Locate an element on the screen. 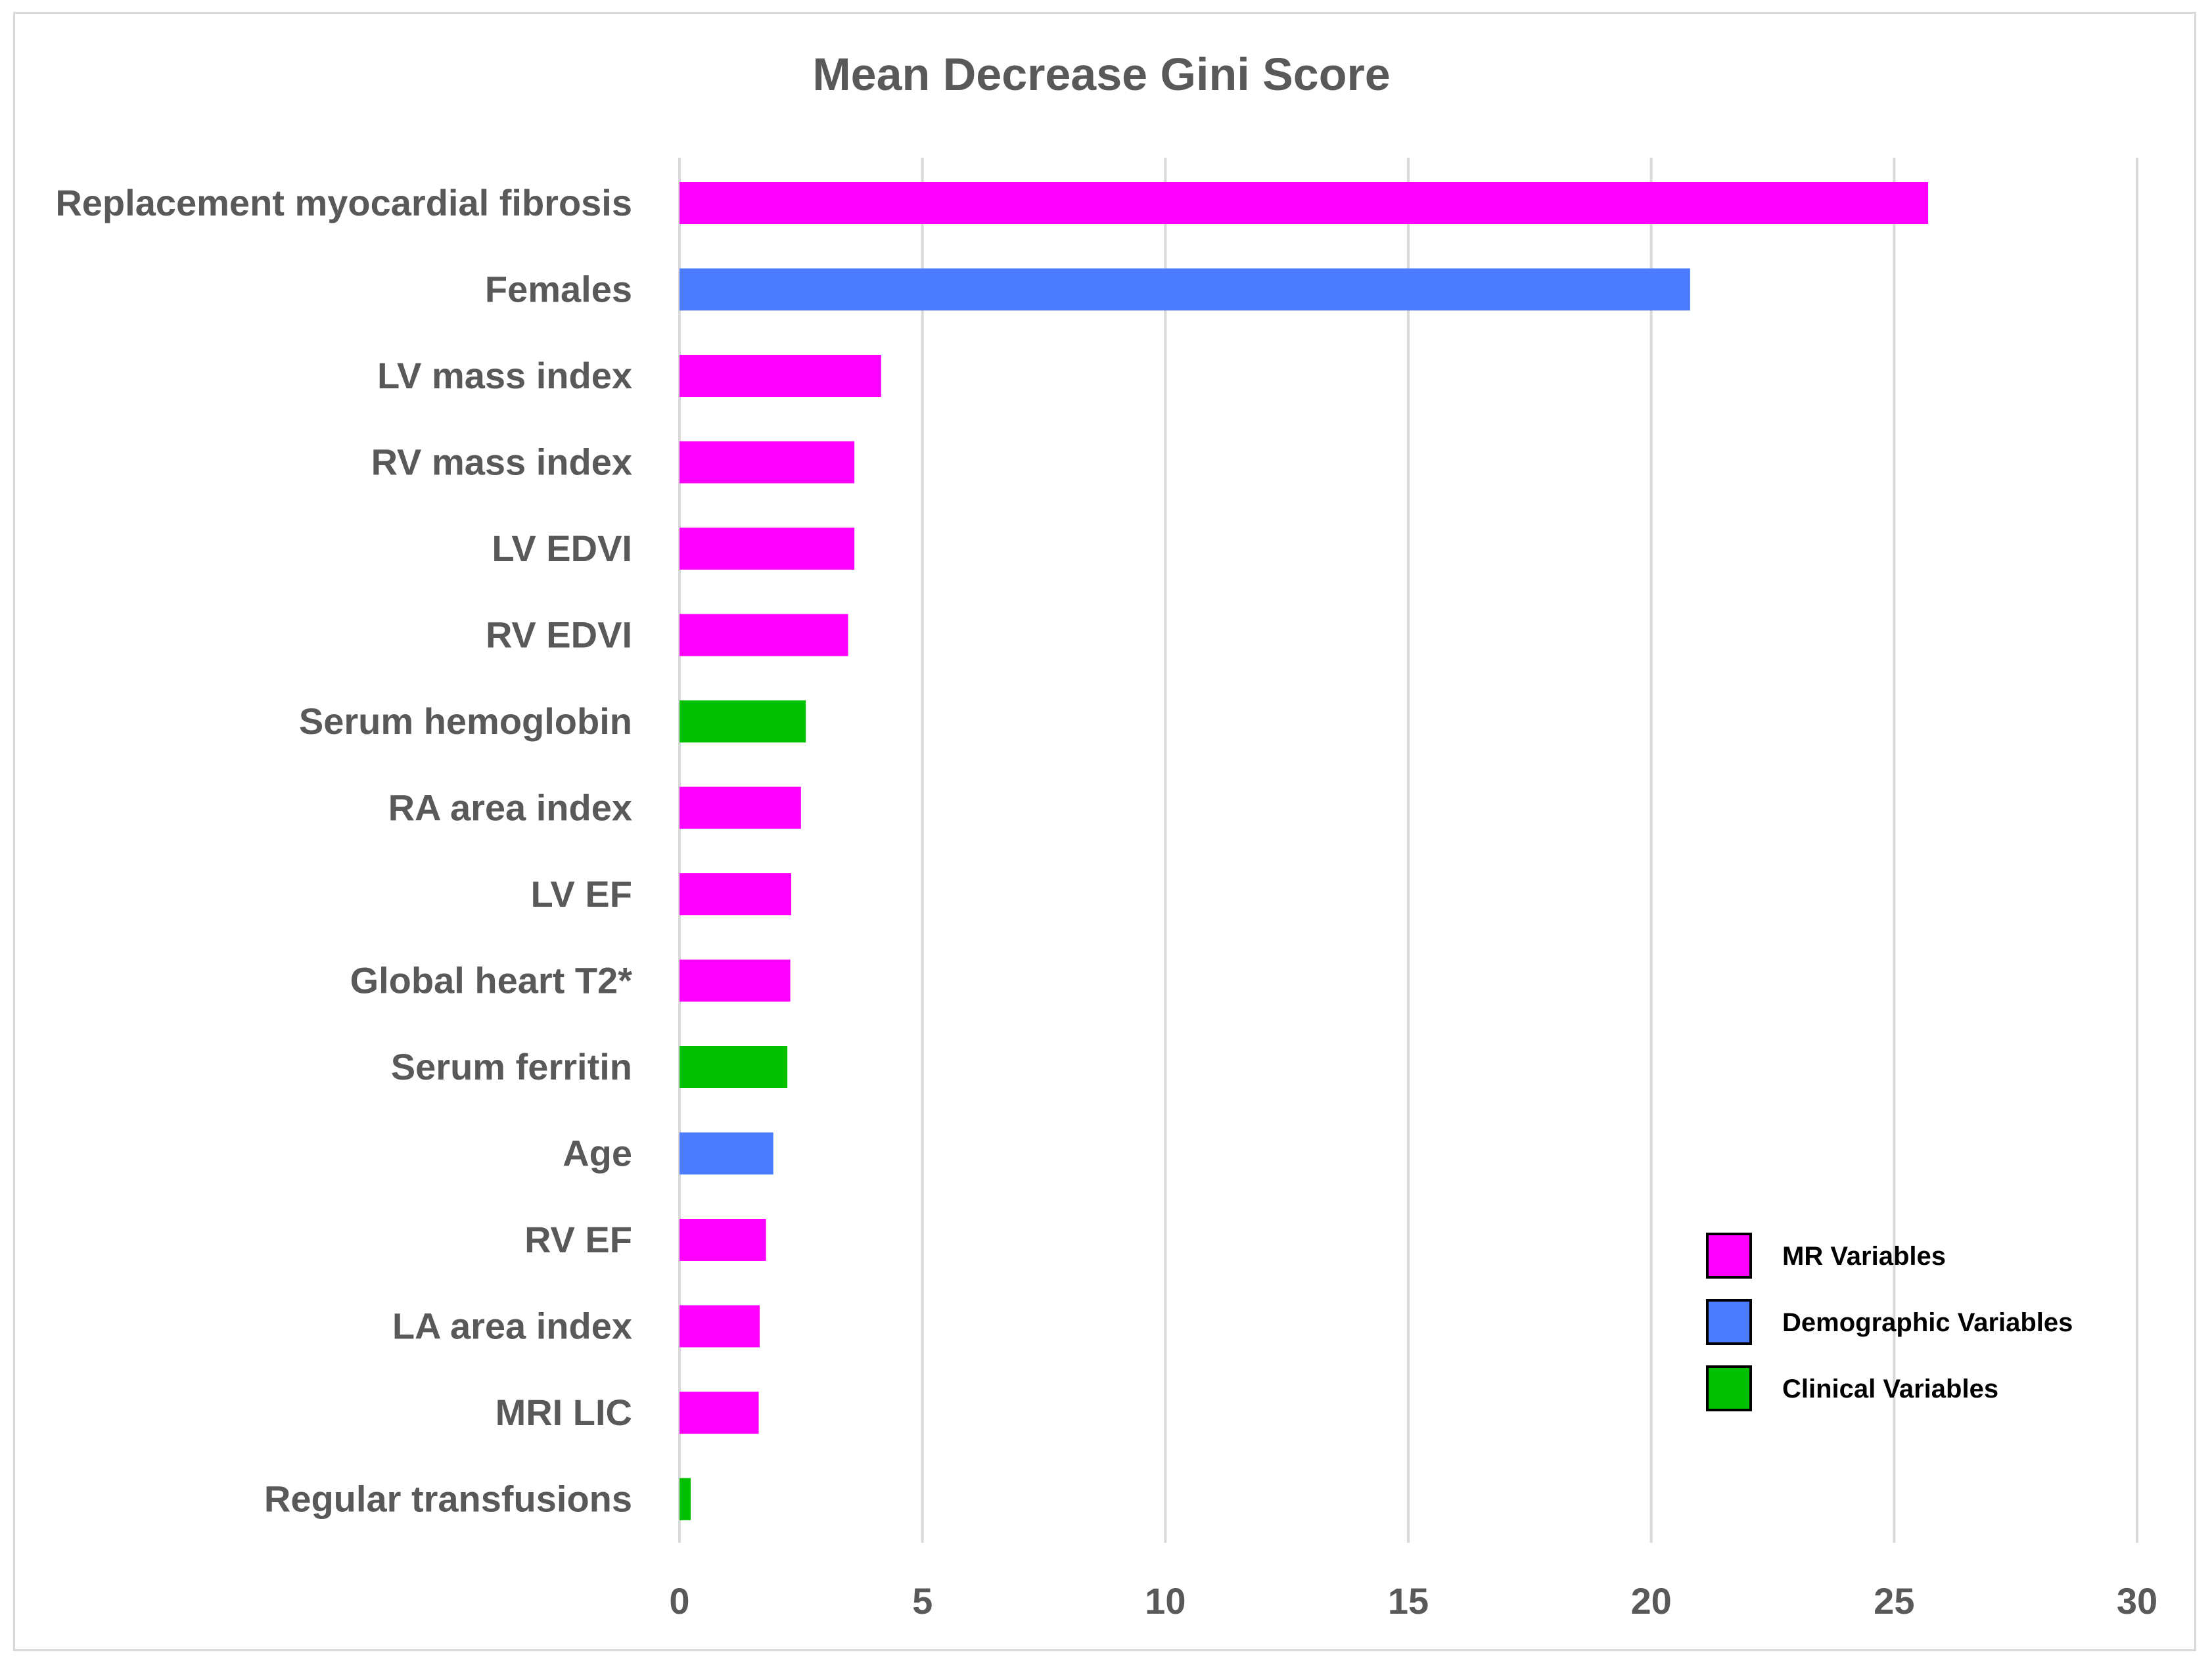 Image resolution: width=2212 pixels, height=1663 pixels. x-tick-label: 0 is located at coordinates (679, 1601).